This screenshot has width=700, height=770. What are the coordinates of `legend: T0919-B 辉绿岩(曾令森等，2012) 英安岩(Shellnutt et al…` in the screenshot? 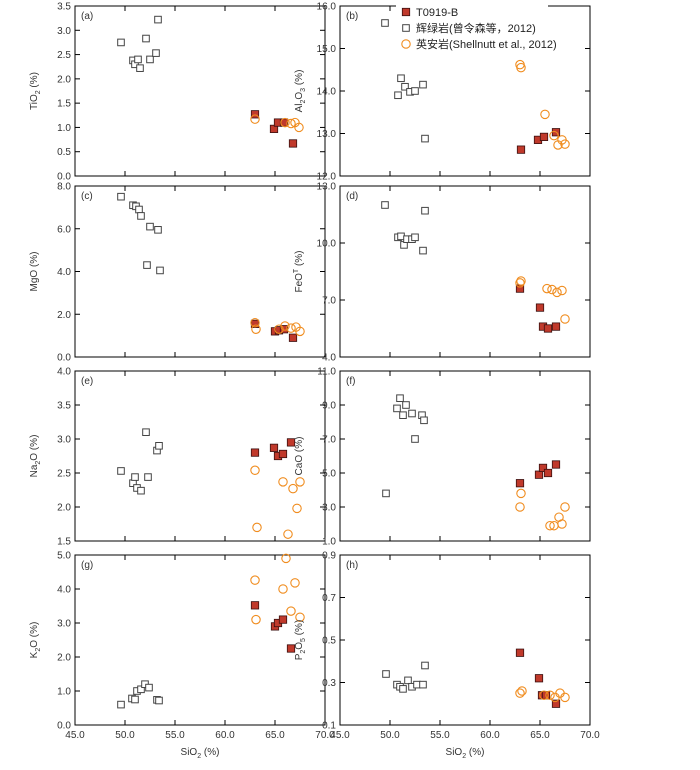 It's located at (476, 29).